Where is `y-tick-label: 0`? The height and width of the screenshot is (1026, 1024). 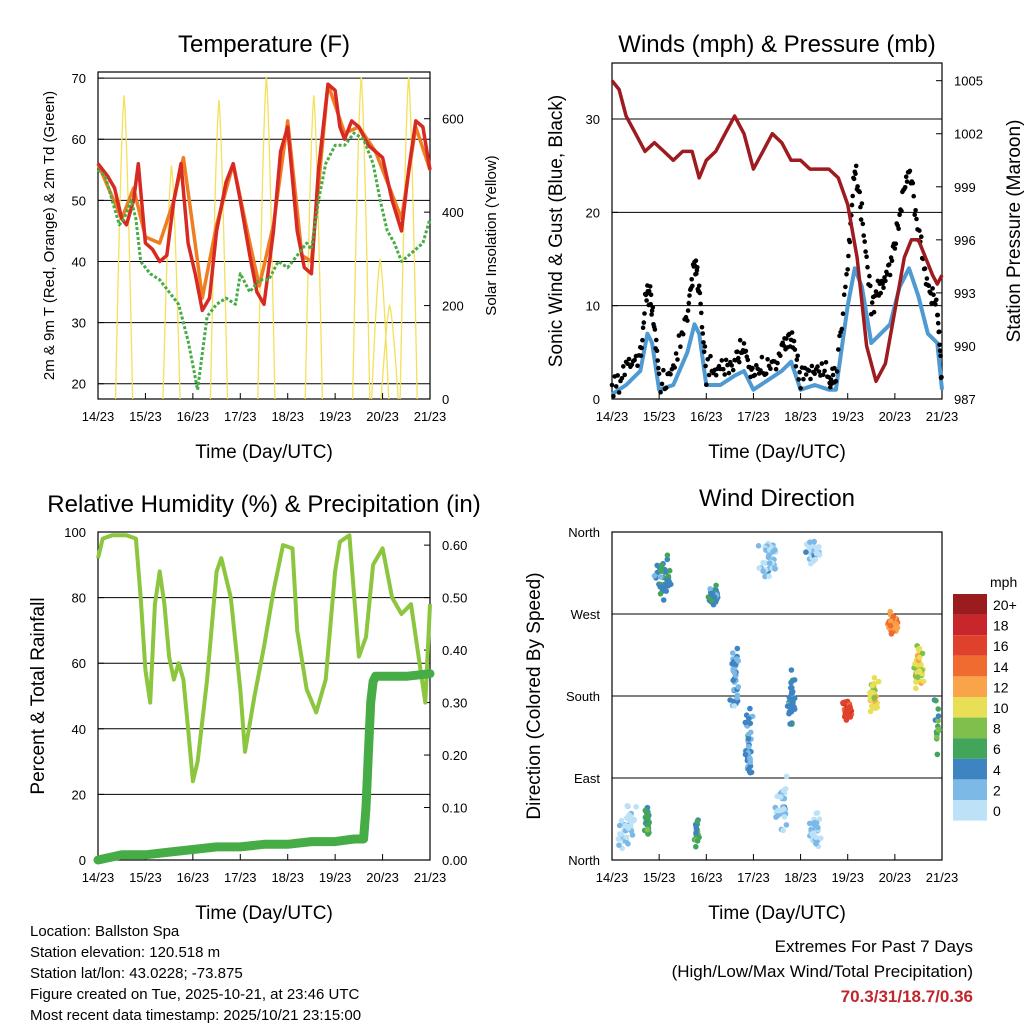 y-tick-label: 0 is located at coordinates (596, 399).